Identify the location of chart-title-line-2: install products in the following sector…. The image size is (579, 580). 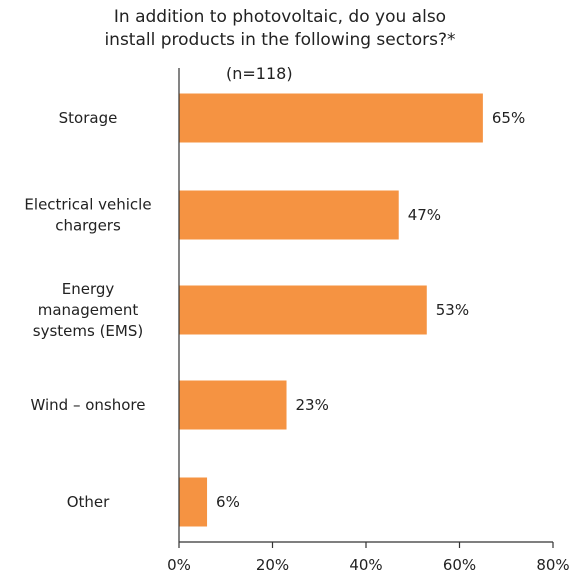
(280, 40).